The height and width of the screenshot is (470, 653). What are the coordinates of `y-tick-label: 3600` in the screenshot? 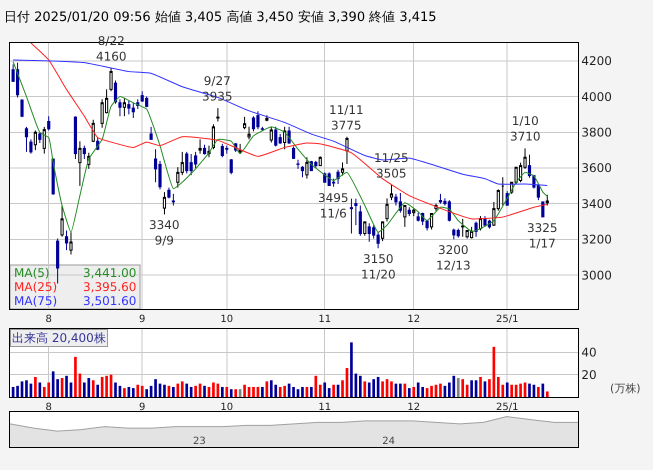 It's located at (596, 168).